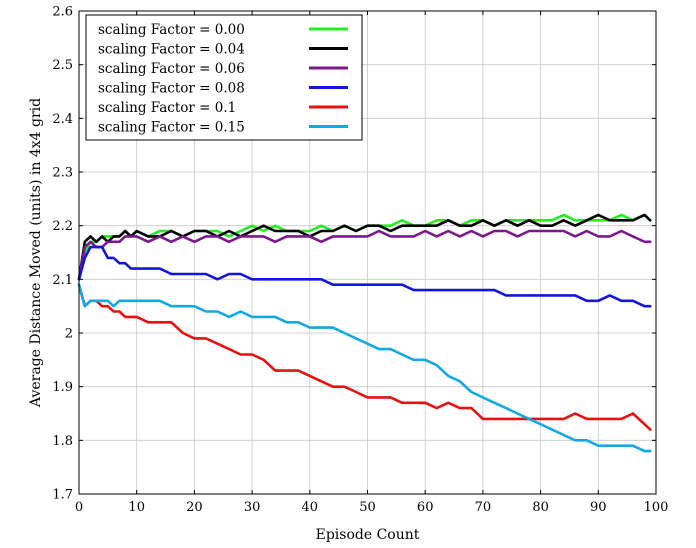  Describe the element at coordinates (171, 128) in the screenshot. I see `legend-entry-label: scaling Factor = 0.15` at that location.